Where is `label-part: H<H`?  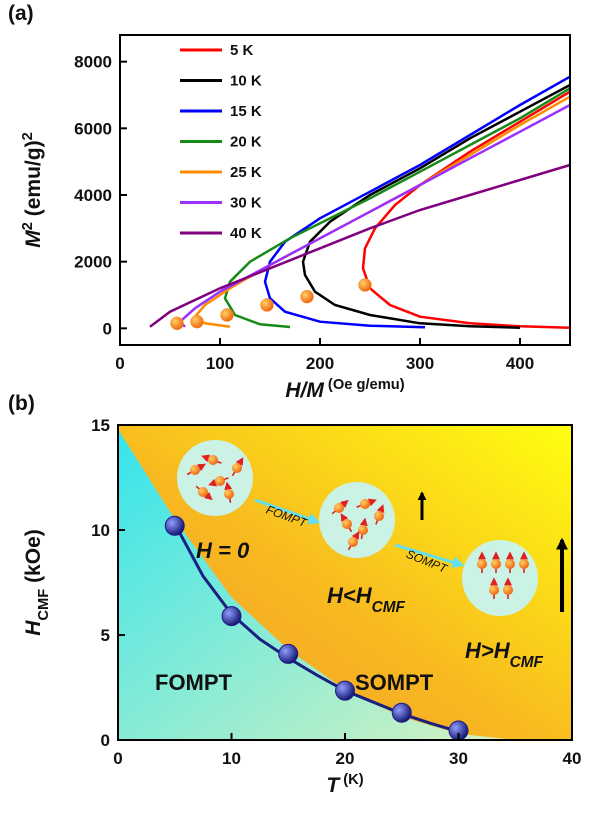
label-part: H<H is located at coordinates (350, 595).